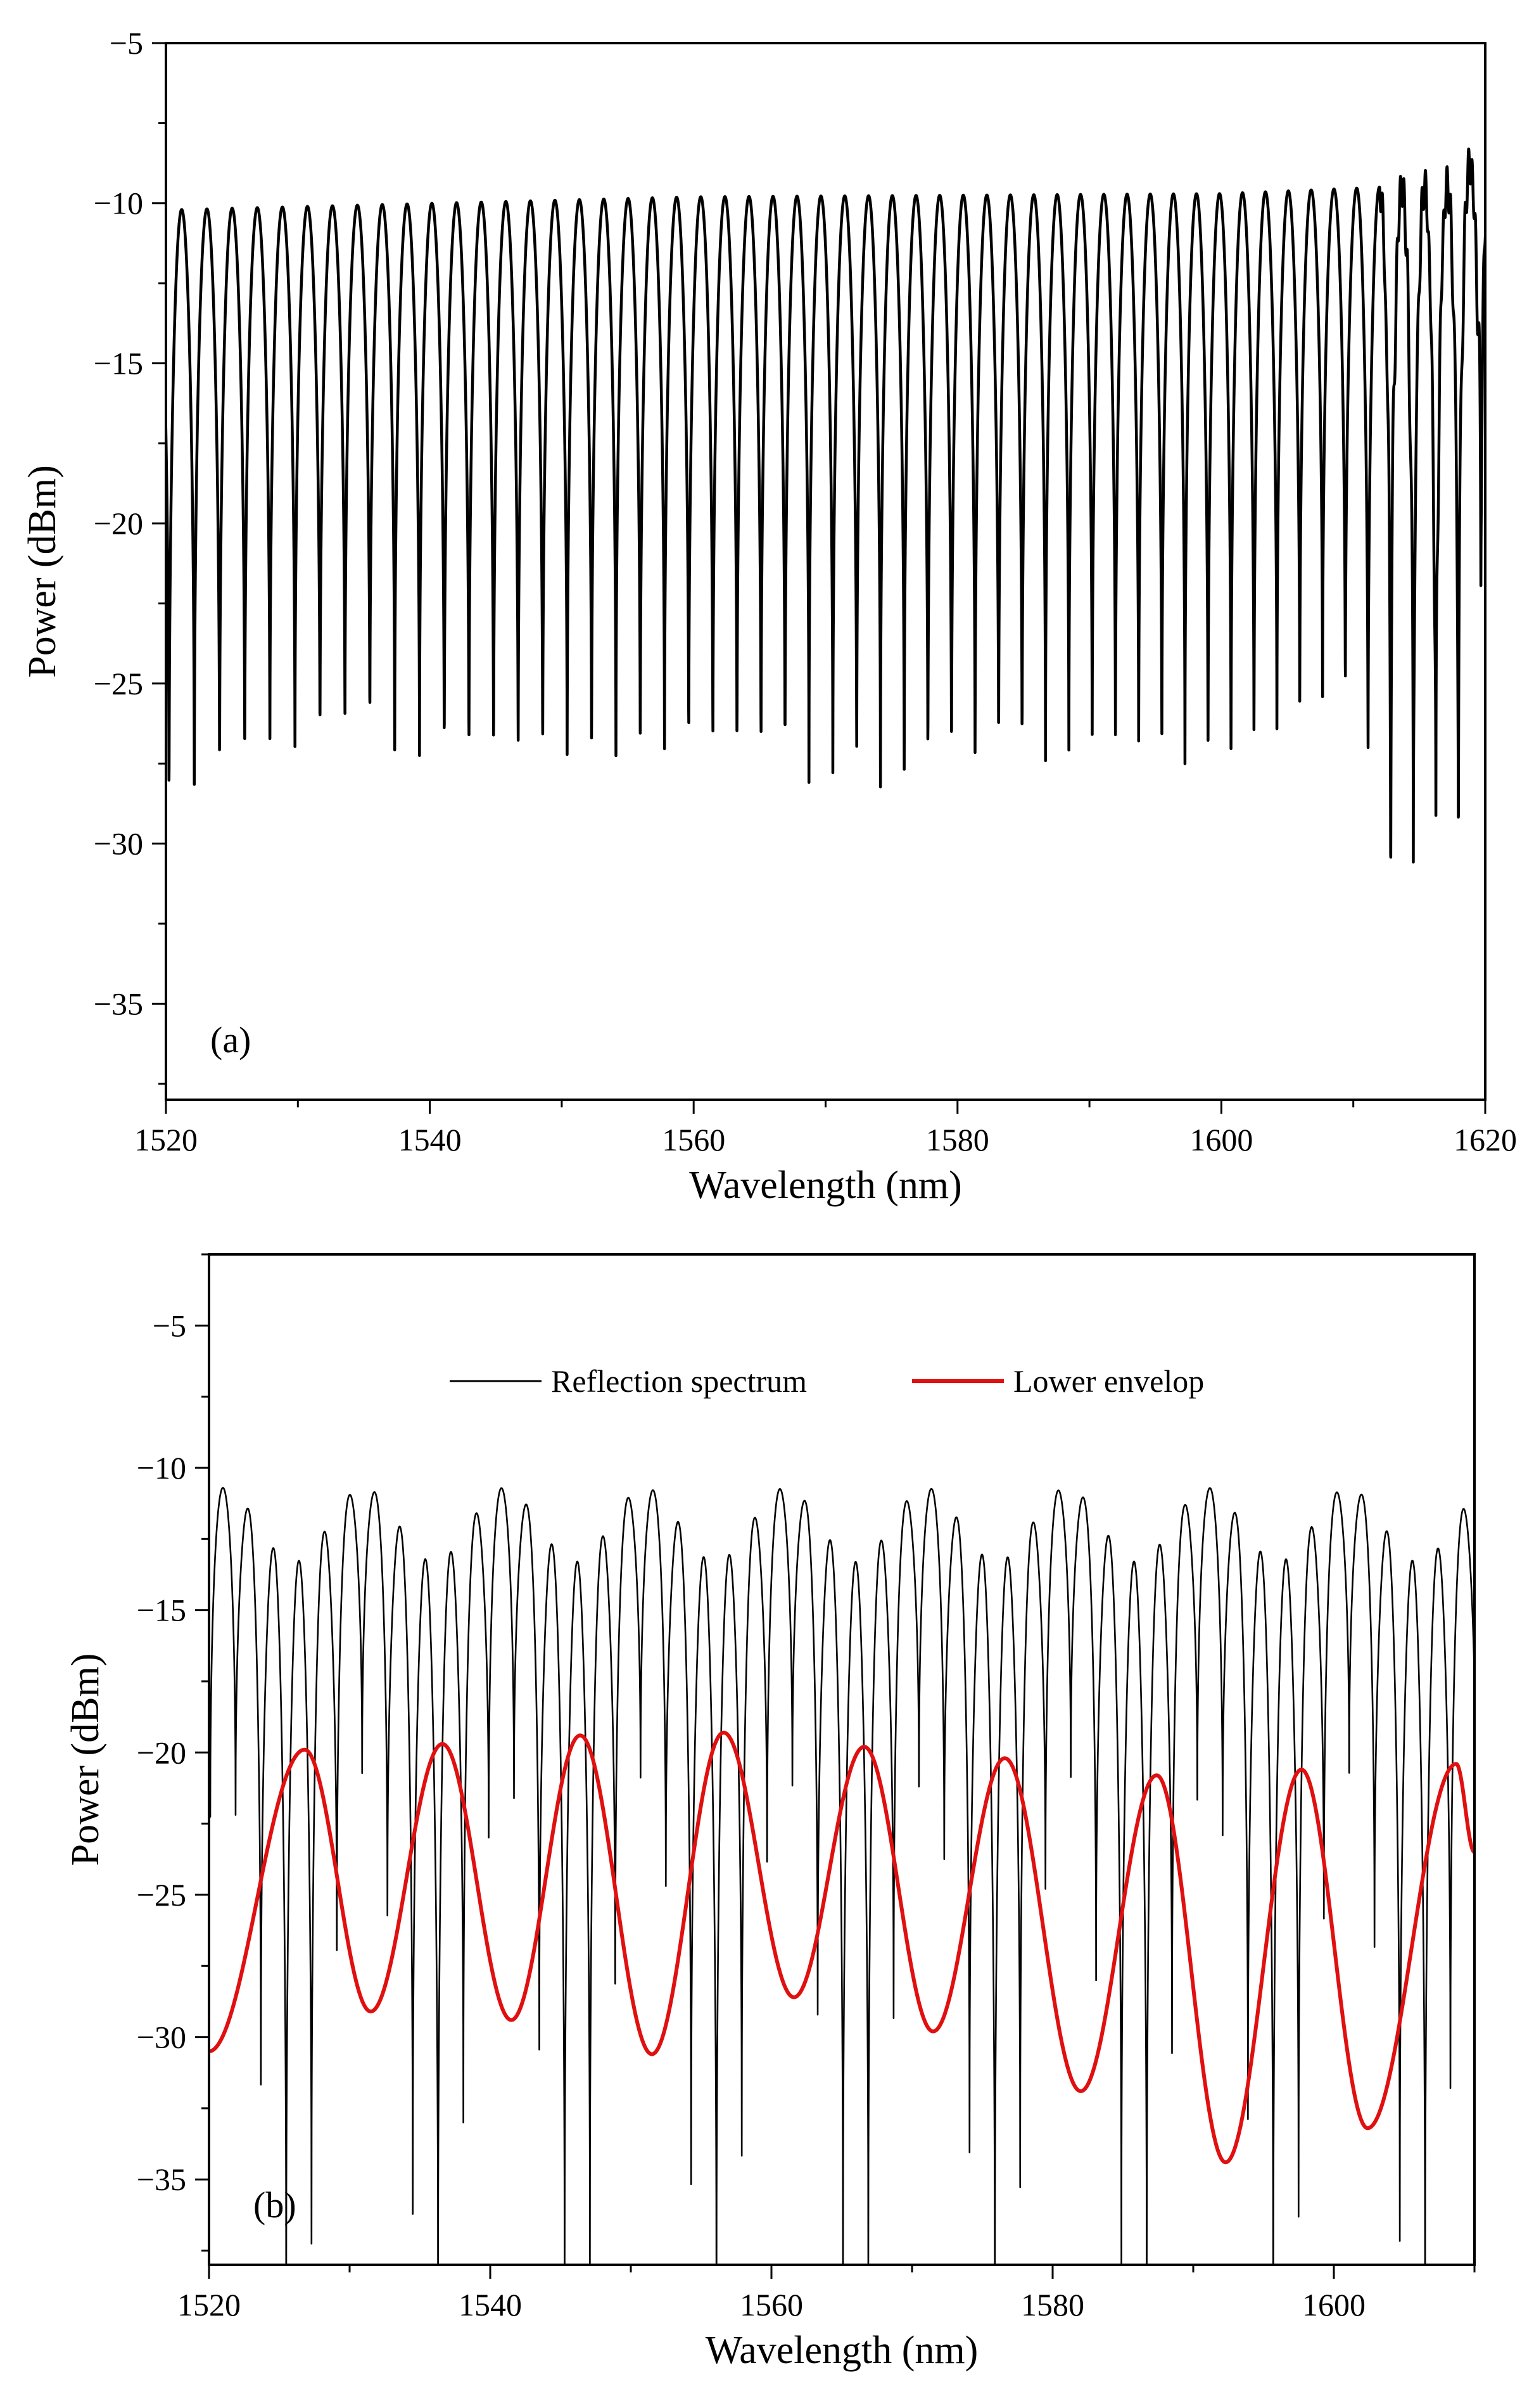 Image resolution: width=1534 pixels, height=2408 pixels. What do you see at coordinates (1108, 1381) in the screenshot?
I see `legend-label: Lower envelop` at bounding box center [1108, 1381].